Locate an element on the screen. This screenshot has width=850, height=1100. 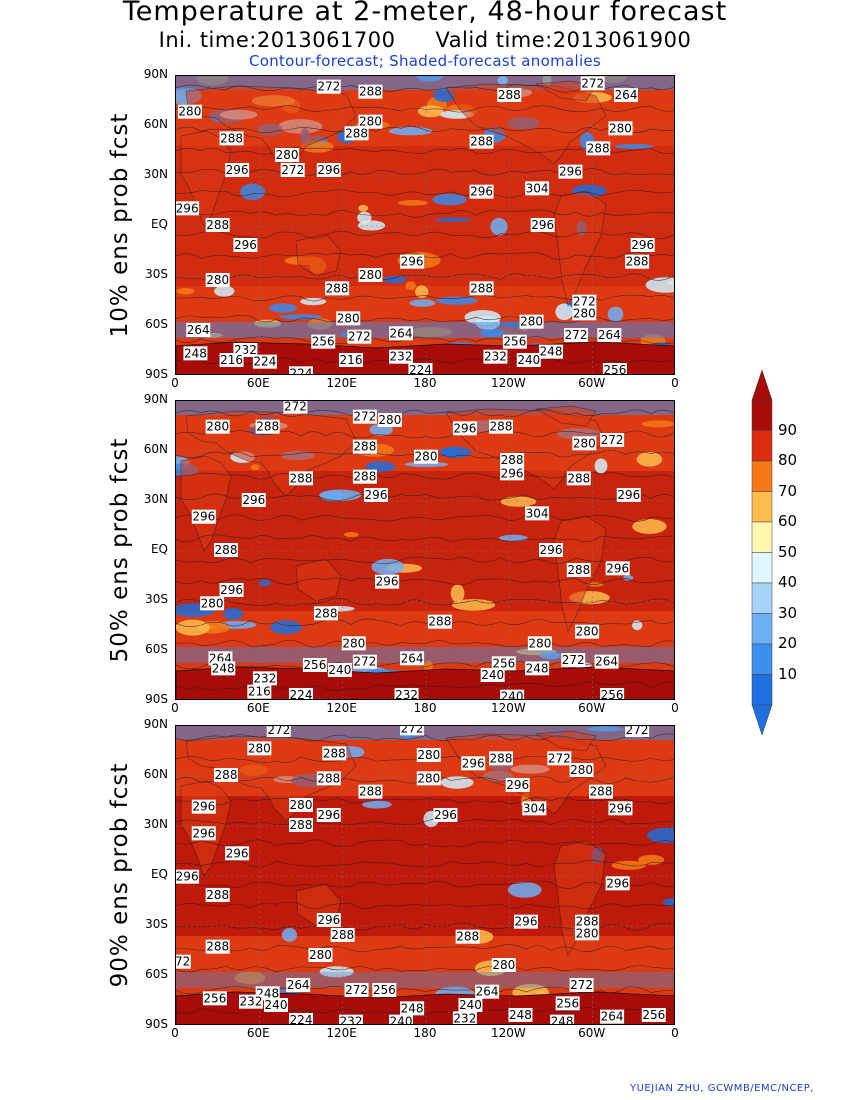
lat-tick: 30N is located at coordinates (155, 824).